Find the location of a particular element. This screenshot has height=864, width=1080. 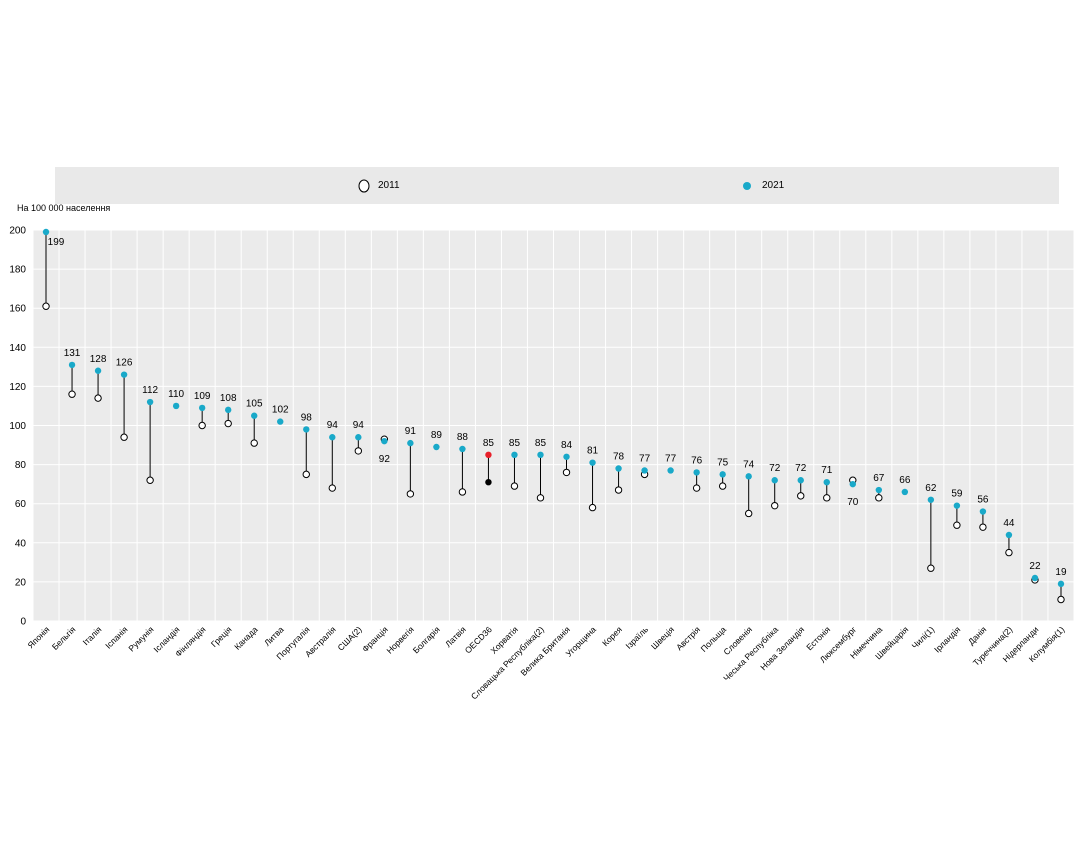

y-tick-label: 180 is located at coordinates (17, 270).